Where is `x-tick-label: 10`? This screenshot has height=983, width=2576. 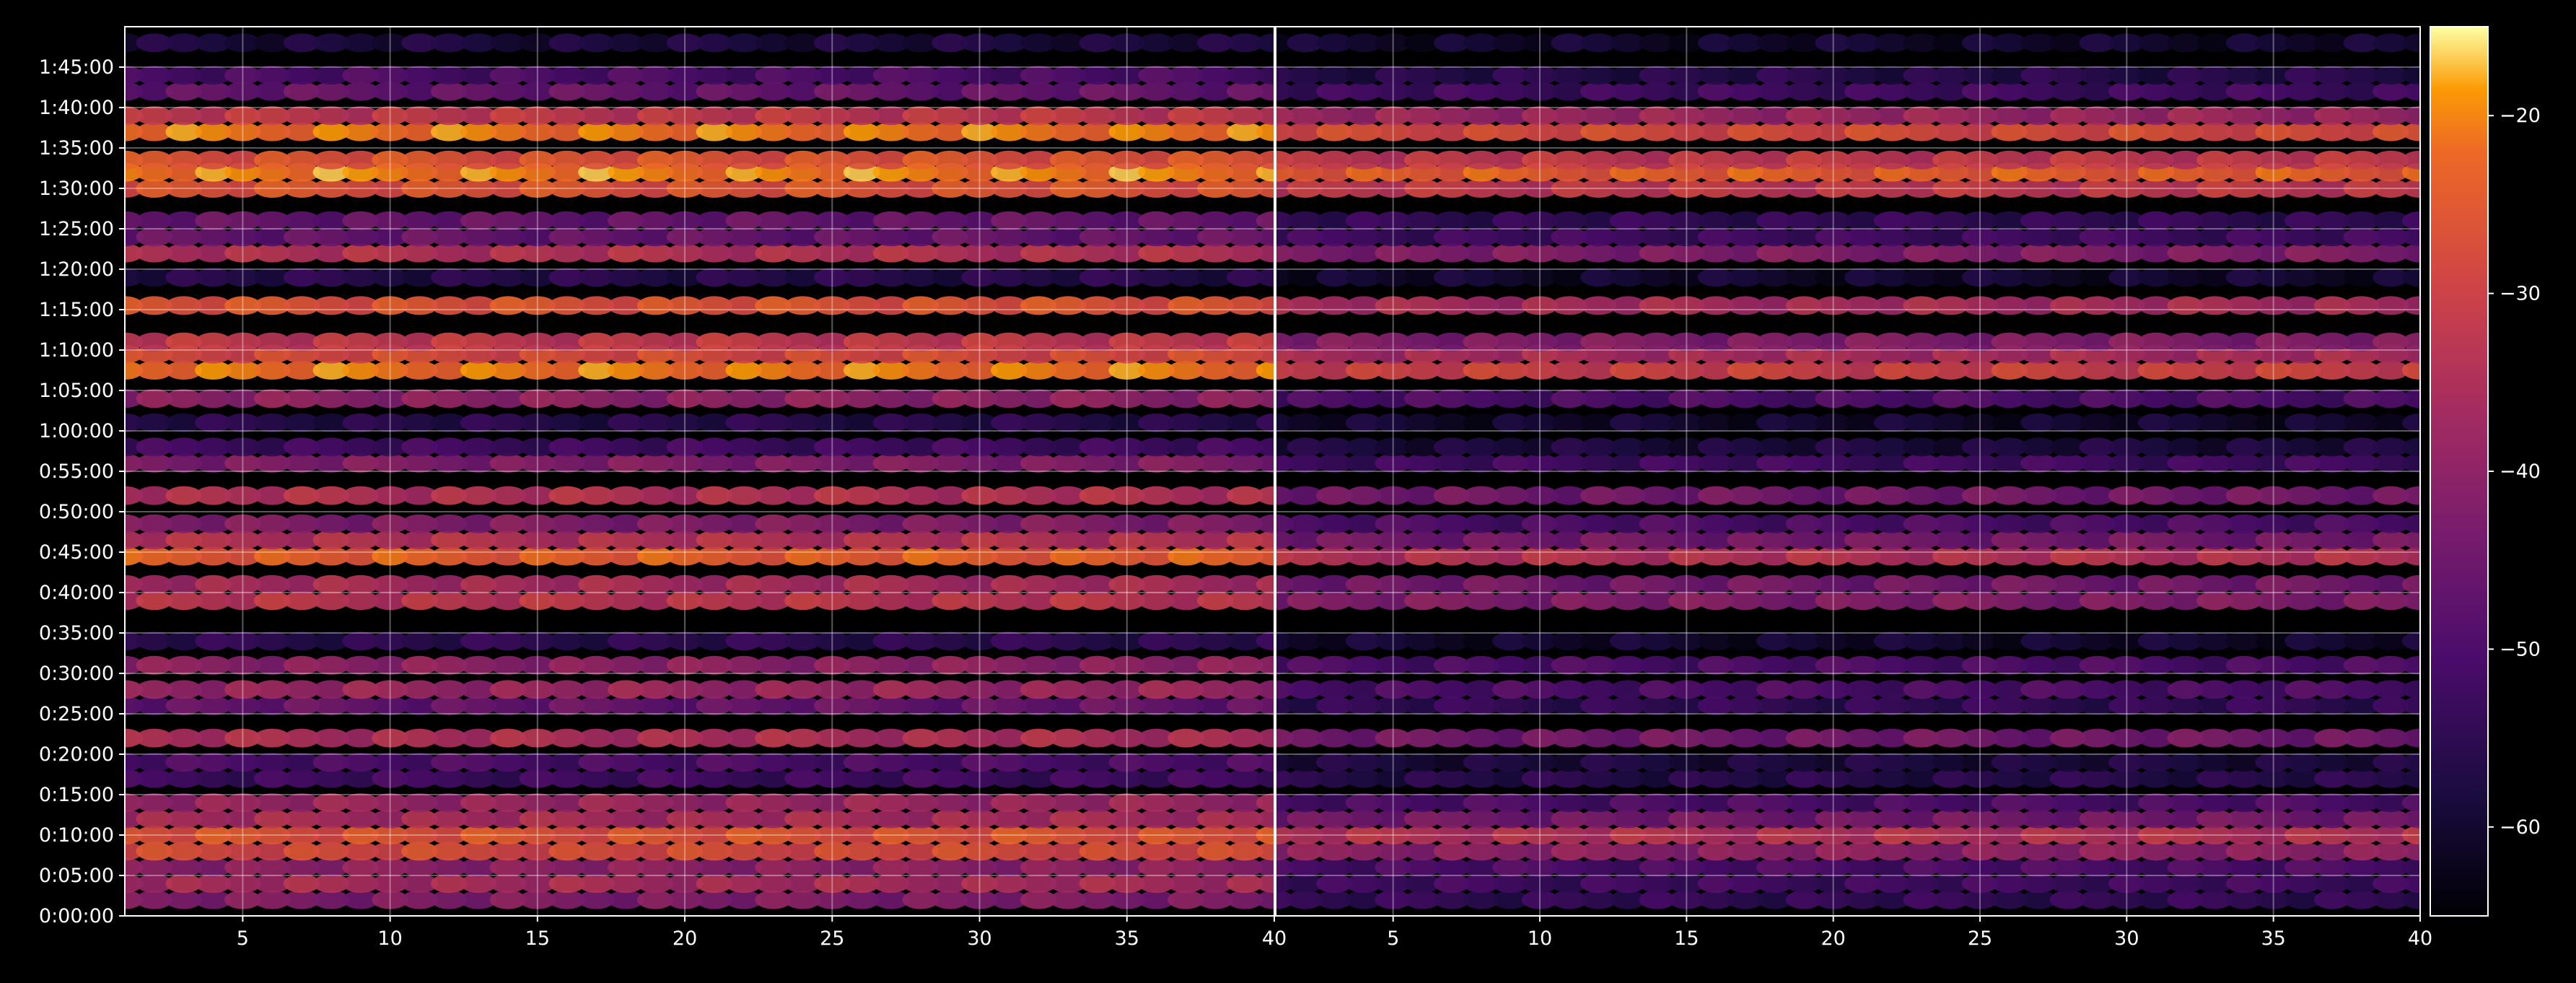 x-tick-label: 10 is located at coordinates (389, 938).